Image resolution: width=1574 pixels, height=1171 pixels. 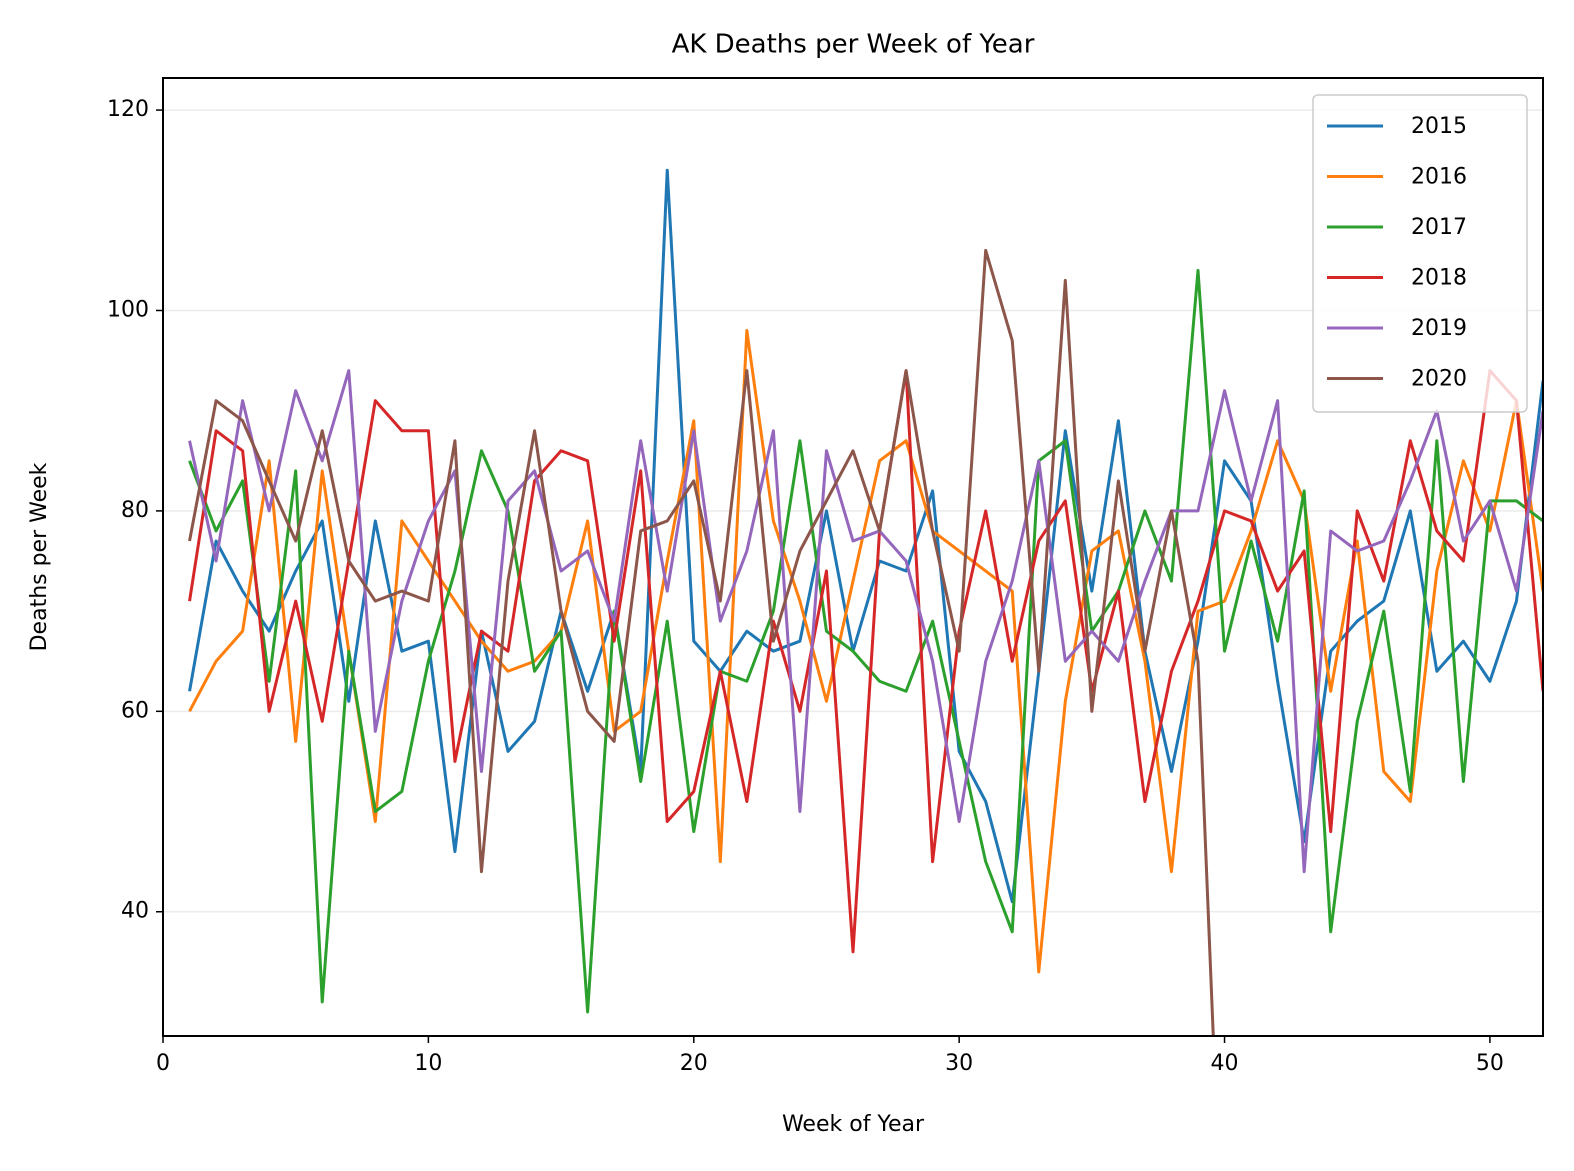 I want to click on x-tick-label: 40, so click(x=1225, y=1063).